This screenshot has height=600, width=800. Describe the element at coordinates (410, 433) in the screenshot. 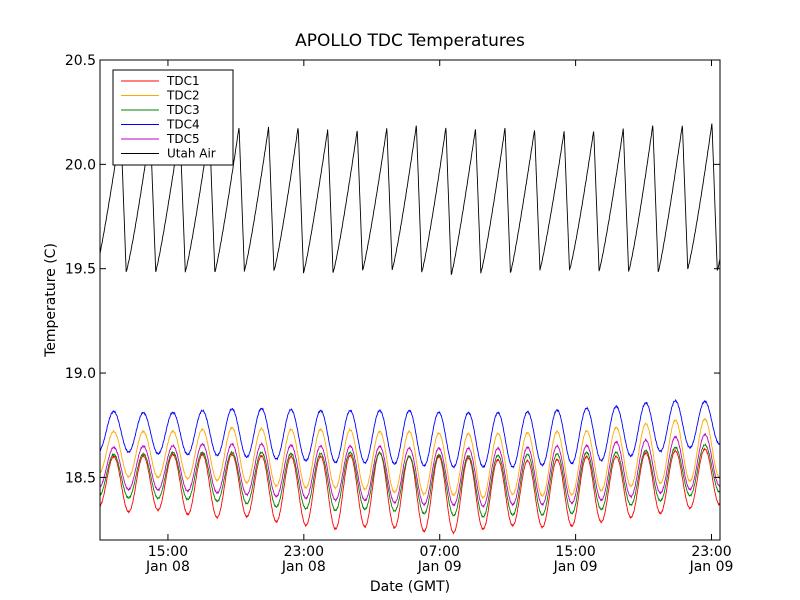

I see `series-line-tdc4` at that location.